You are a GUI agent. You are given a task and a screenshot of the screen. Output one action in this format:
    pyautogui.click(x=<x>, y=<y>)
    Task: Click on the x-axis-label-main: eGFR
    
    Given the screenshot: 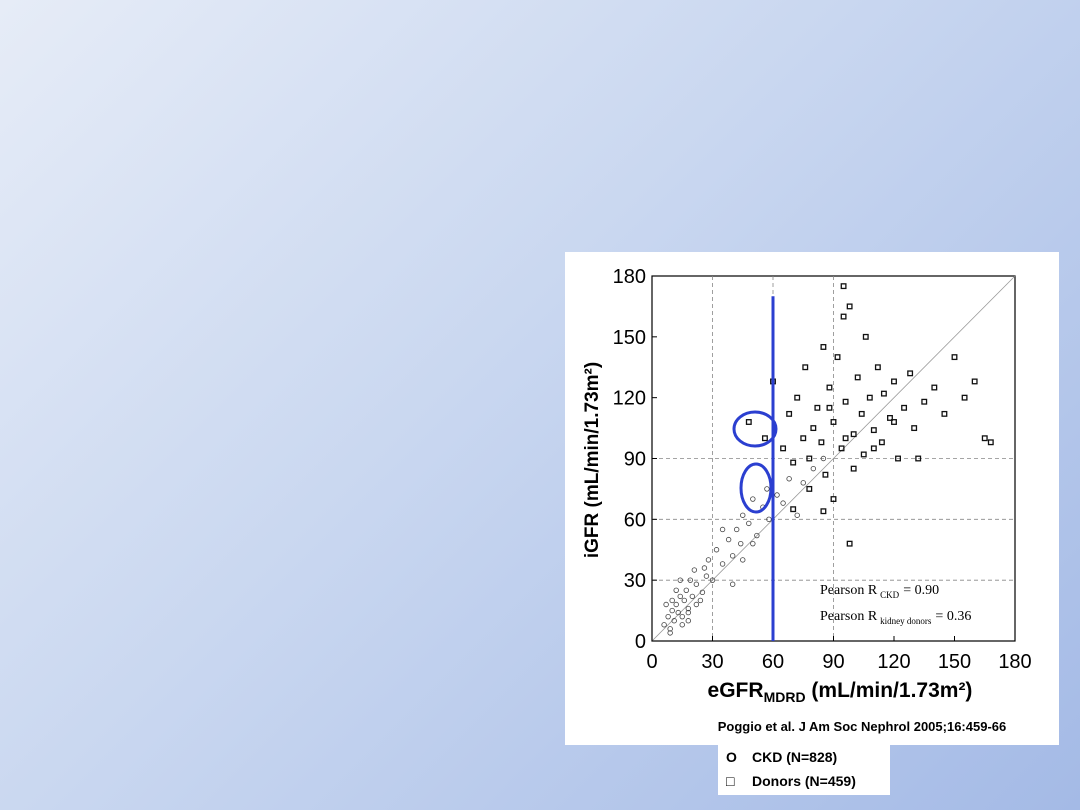 What is the action you would take?
    pyautogui.click(x=736, y=690)
    